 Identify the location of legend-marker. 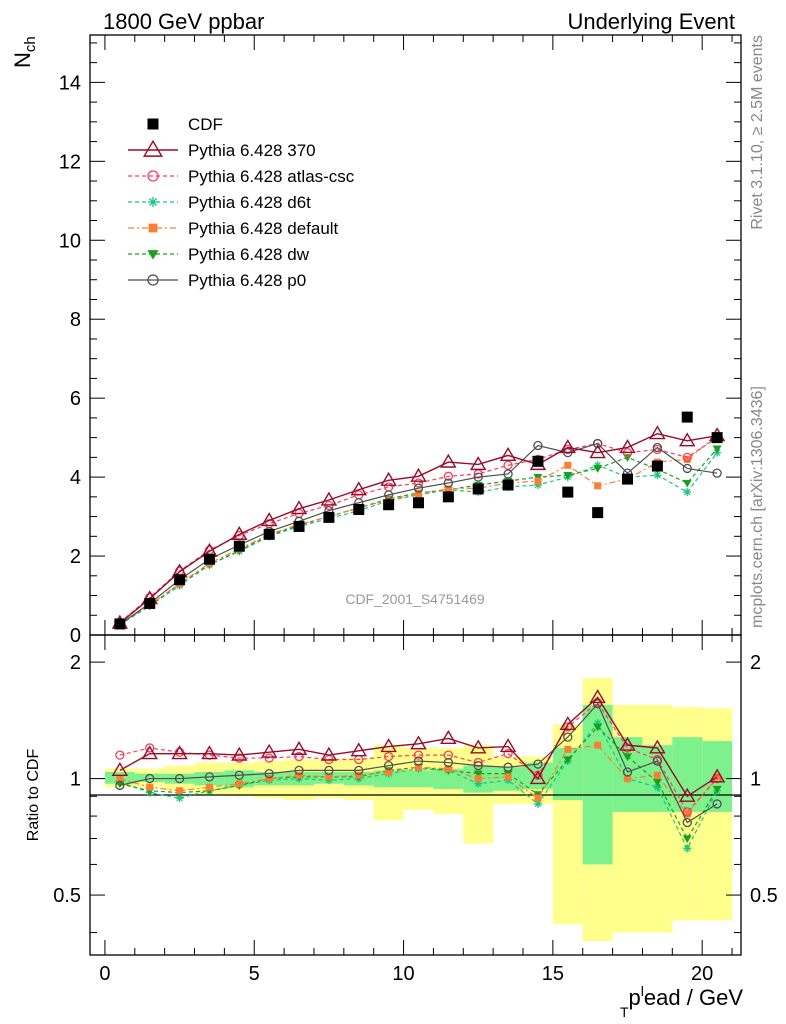
(153, 255).